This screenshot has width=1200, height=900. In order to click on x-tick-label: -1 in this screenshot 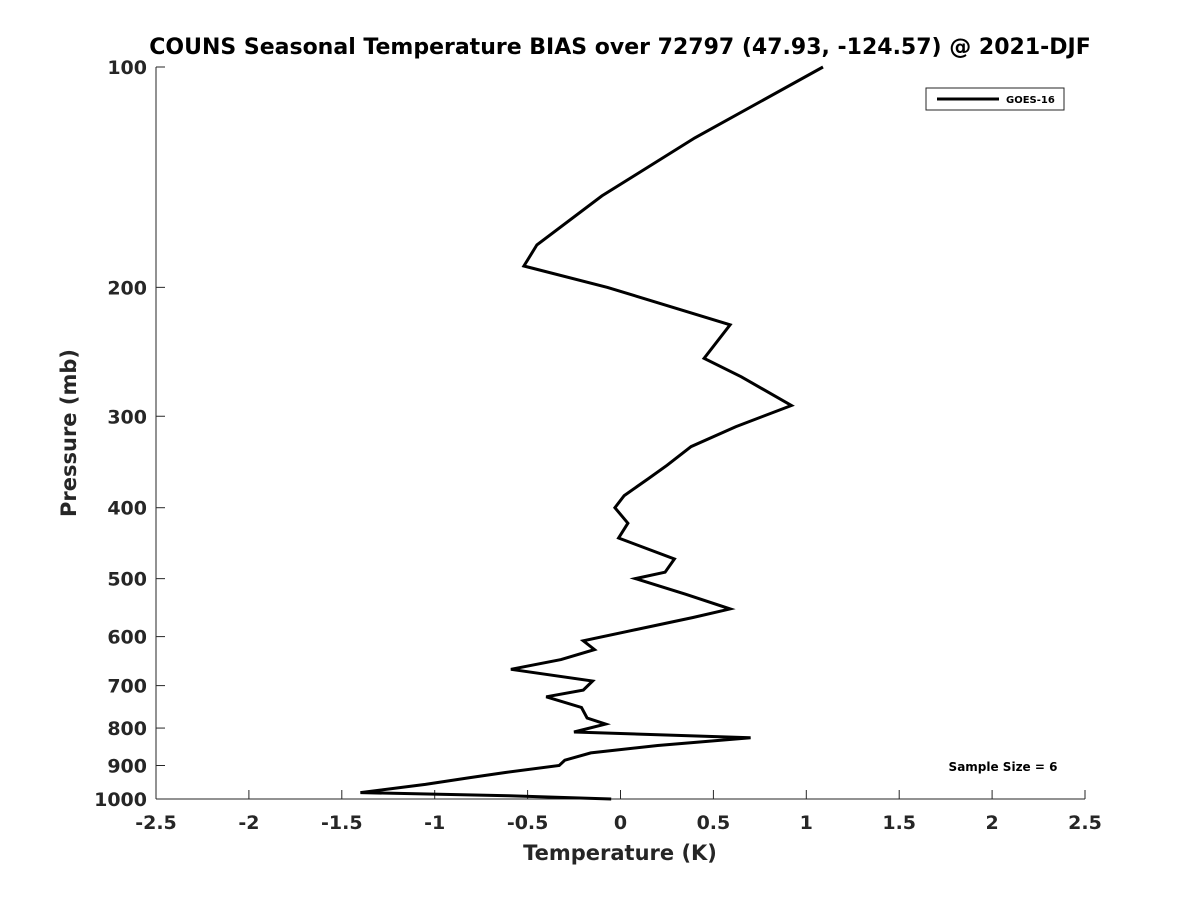, I will do `click(434, 823)`.